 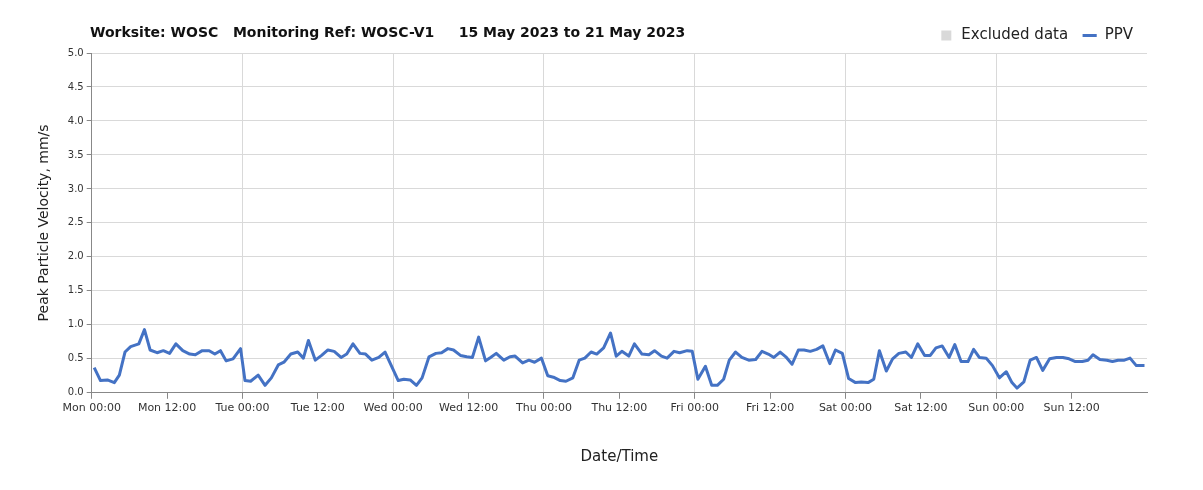 I want to click on x-tick-label: Mon 12:00, so click(x=167, y=408).